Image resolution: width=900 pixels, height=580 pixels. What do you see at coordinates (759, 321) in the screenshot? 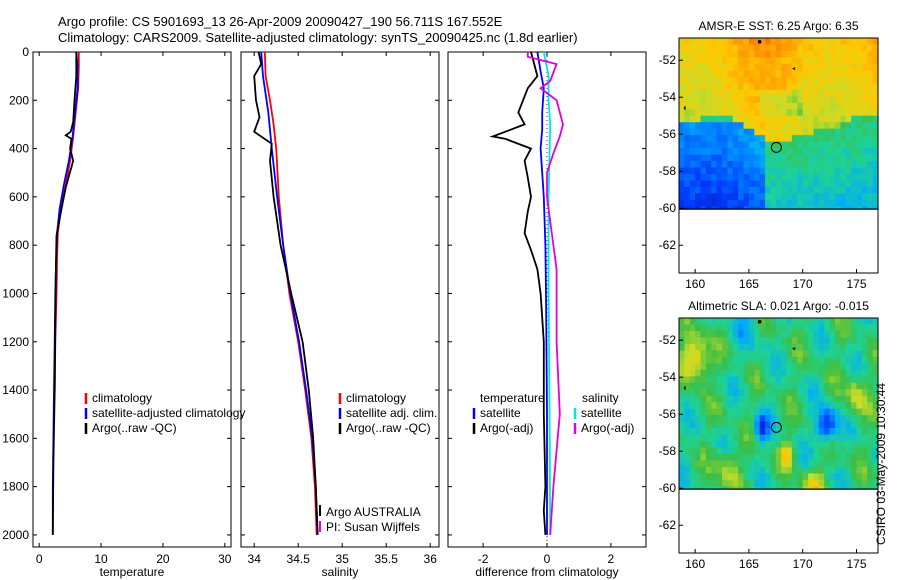
I see `coast-point` at bounding box center [759, 321].